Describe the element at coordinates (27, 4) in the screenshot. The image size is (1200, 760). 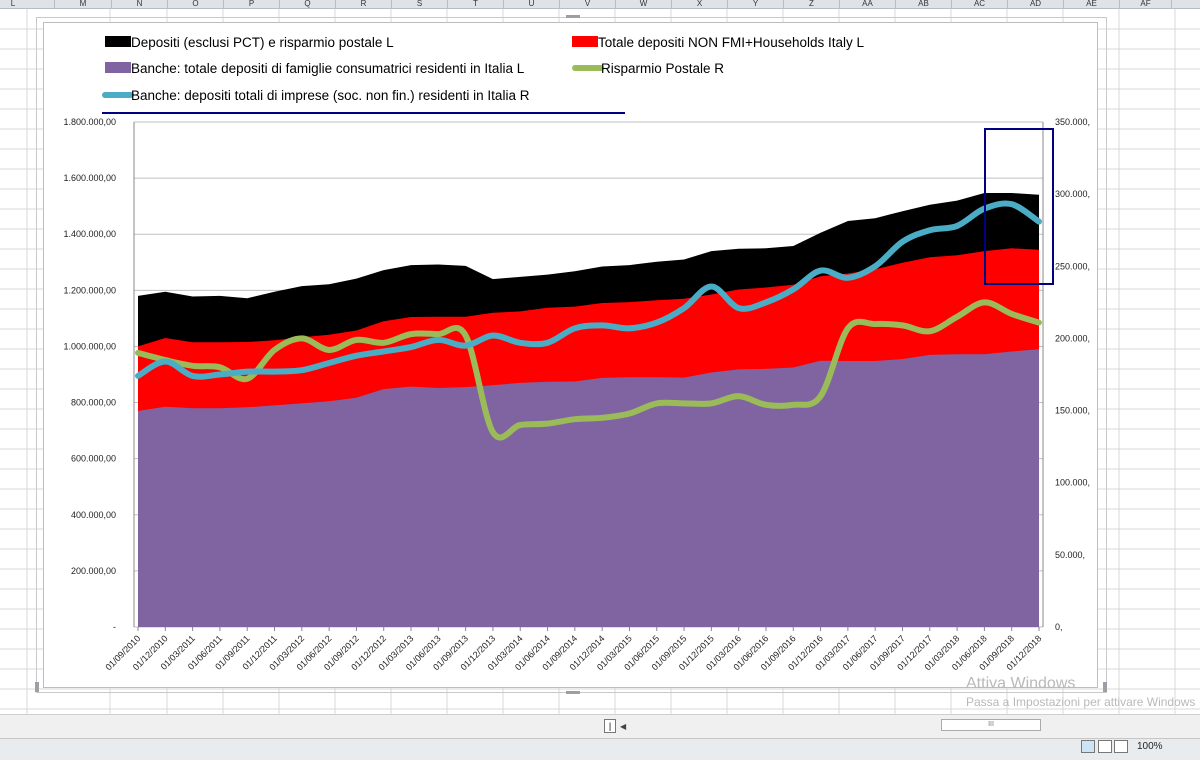
I see `column-header-l: L` at that location.